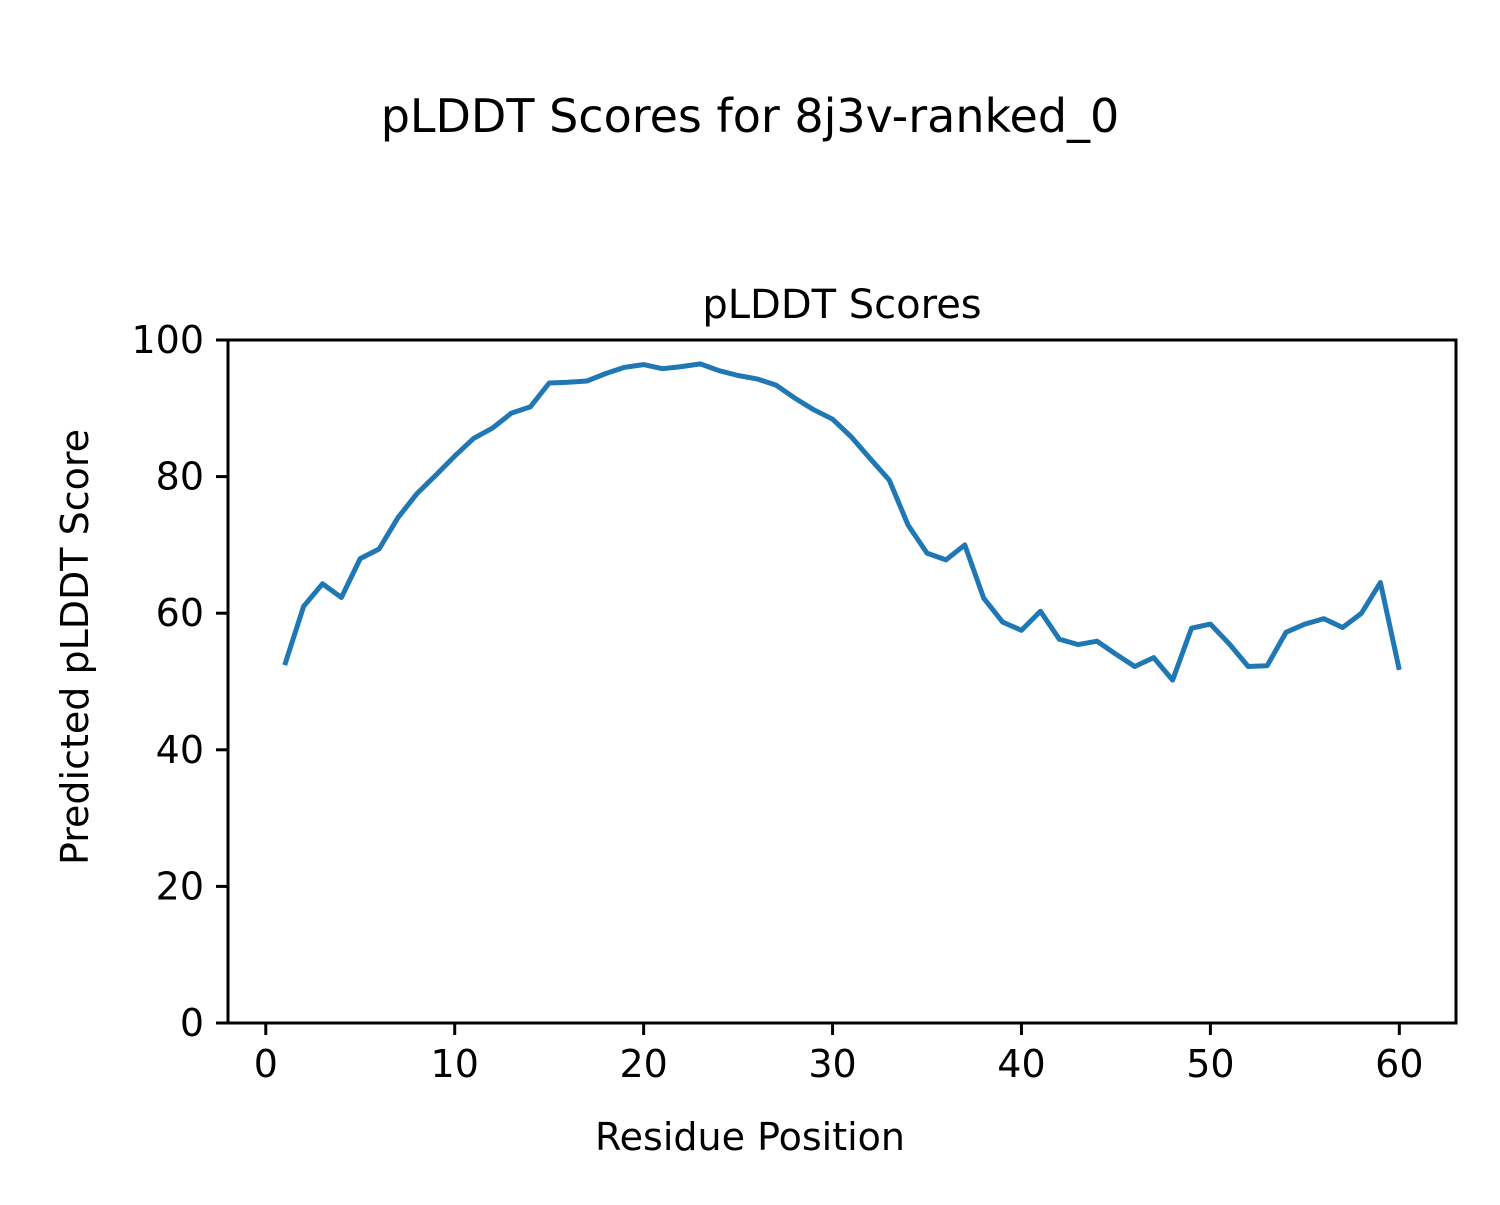 This screenshot has width=1500, height=1205. What do you see at coordinates (643, 1064) in the screenshot?
I see `x-tick-label: 20` at bounding box center [643, 1064].